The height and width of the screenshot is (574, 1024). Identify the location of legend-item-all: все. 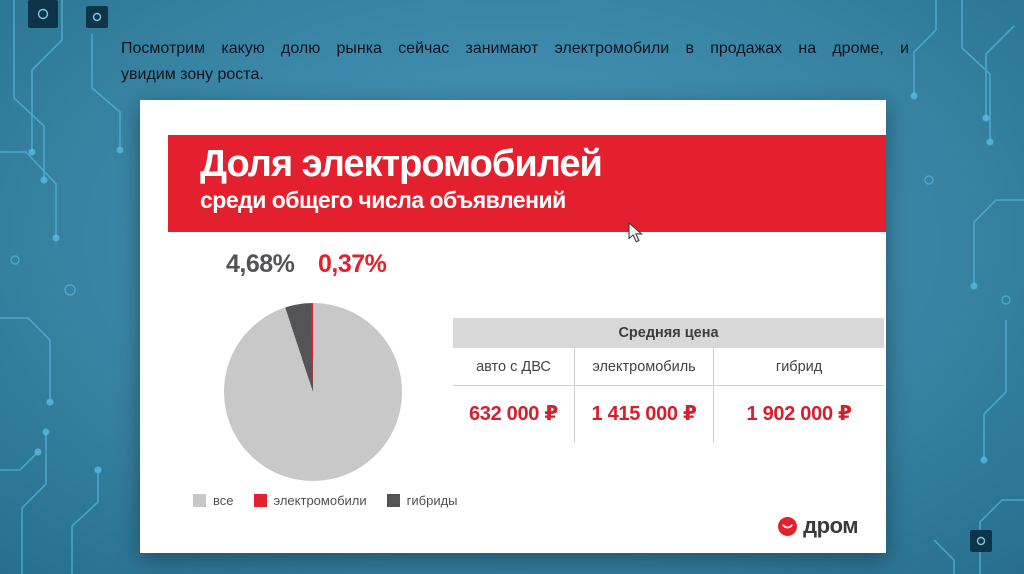
(213, 500).